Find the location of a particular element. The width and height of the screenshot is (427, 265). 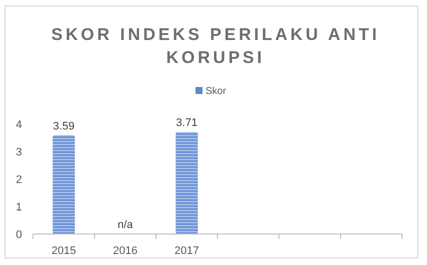

data-label: 3.71 is located at coordinates (187, 122).